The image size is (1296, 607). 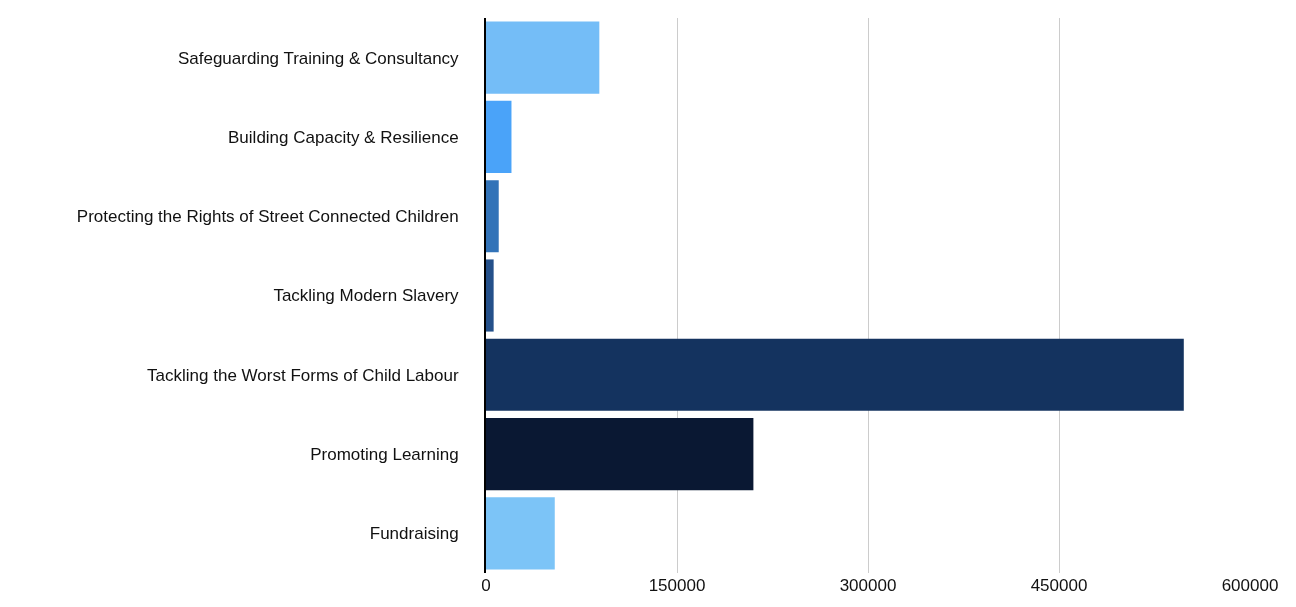 I want to click on y-tick-label: Tackling the Worst Forms of Child Labour, so click(x=303, y=375).